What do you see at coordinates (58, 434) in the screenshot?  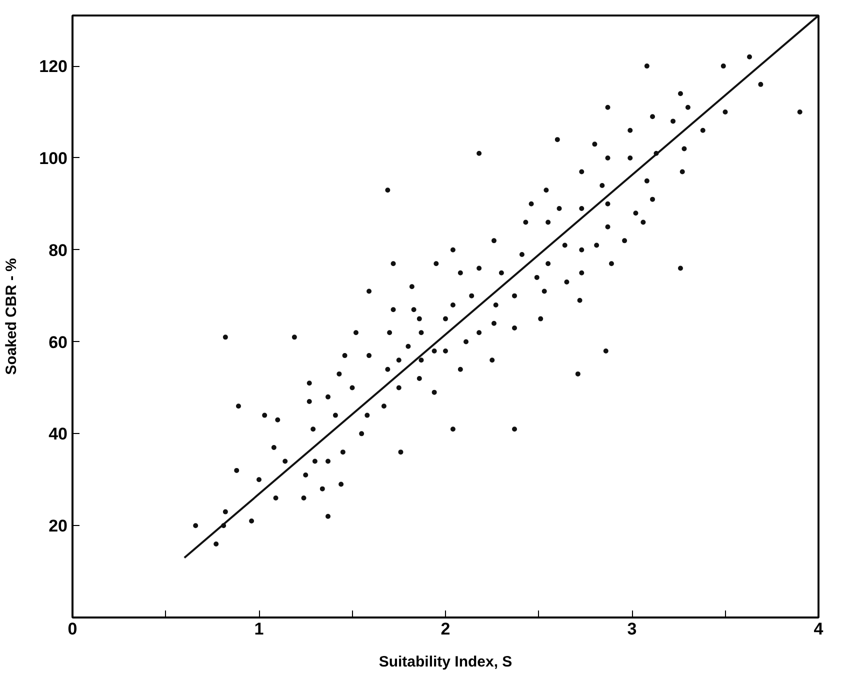 I see `y-tick-label: 40` at bounding box center [58, 434].